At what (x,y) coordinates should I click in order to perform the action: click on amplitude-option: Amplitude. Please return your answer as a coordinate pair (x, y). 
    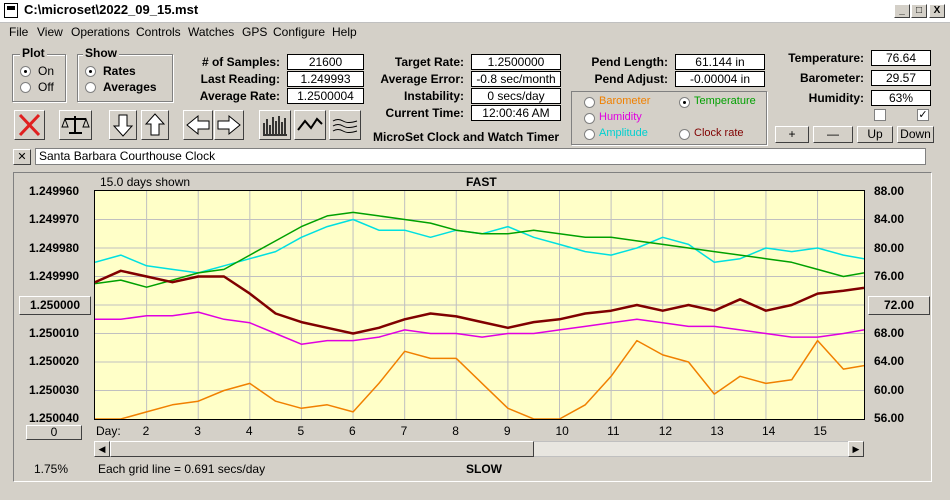
    Looking at the image, I should click on (623, 133).